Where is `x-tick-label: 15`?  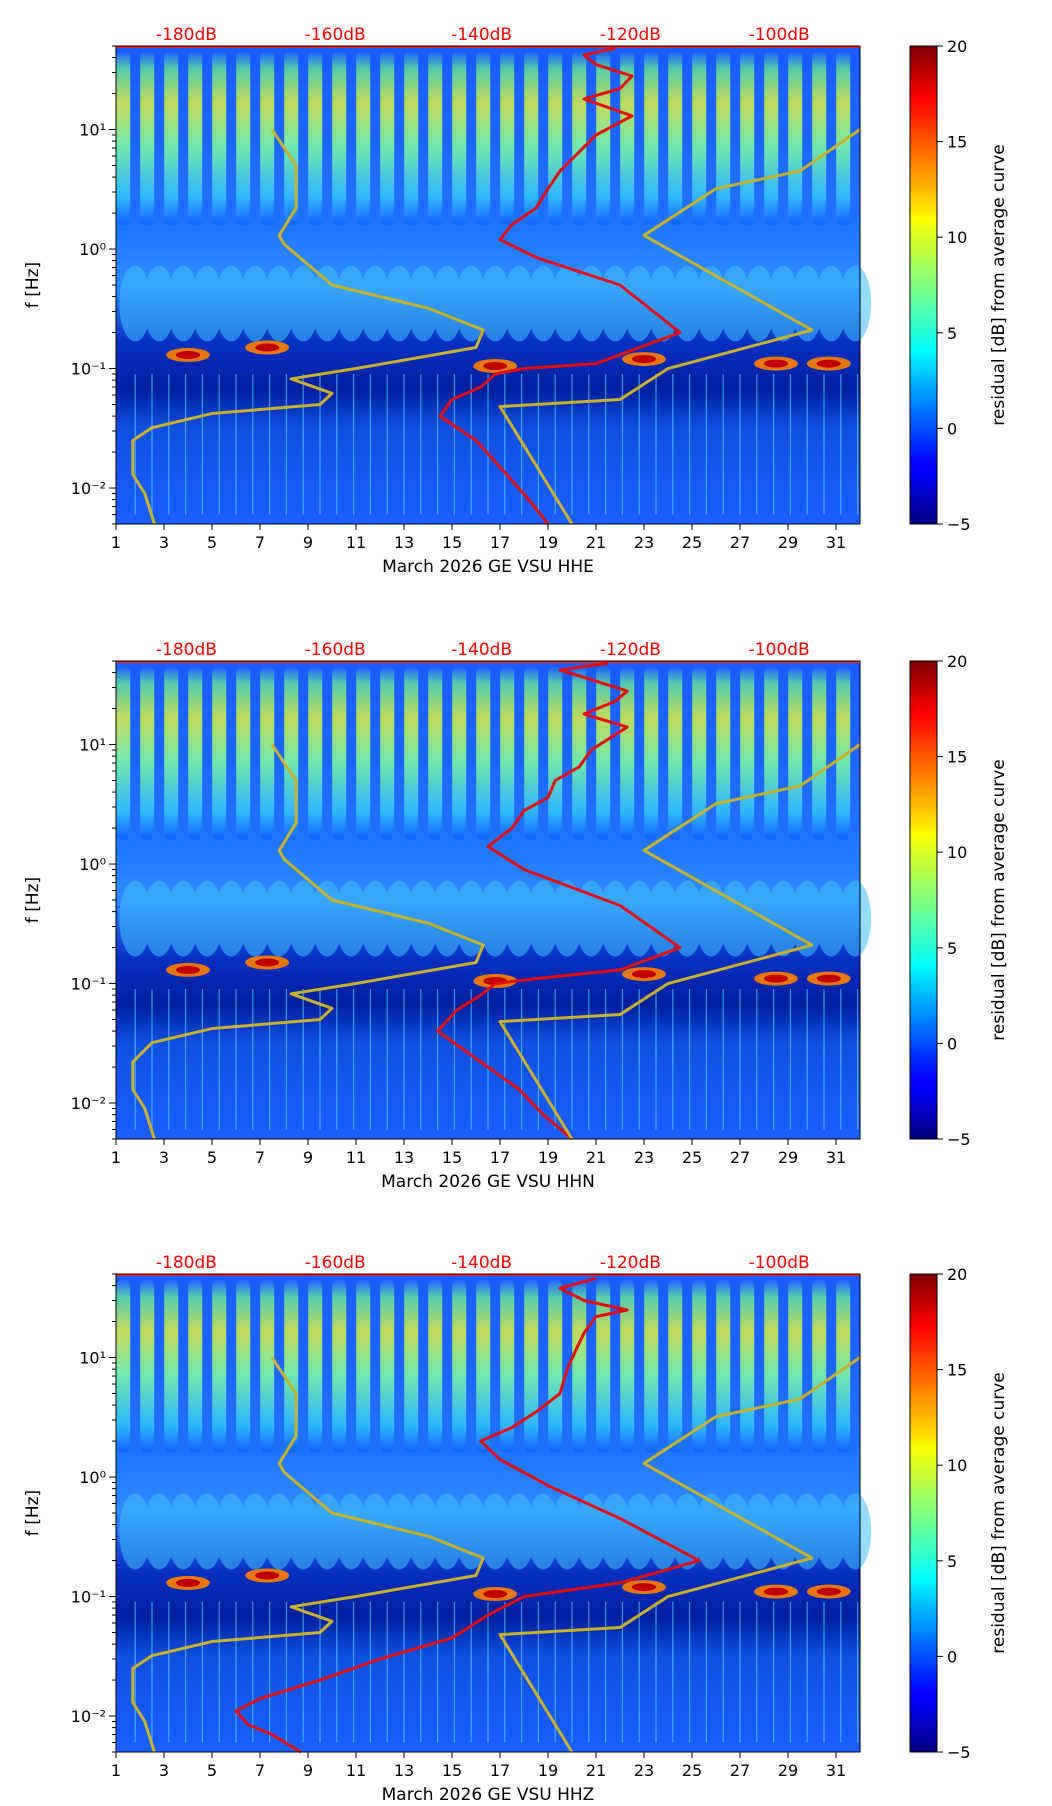
x-tick-label: 15 is located at coordinates (452, 1157).